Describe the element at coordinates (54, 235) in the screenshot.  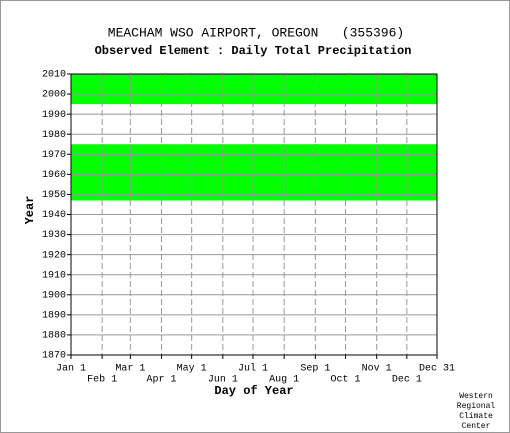
I see `y-tick-label: 1930` at that location.